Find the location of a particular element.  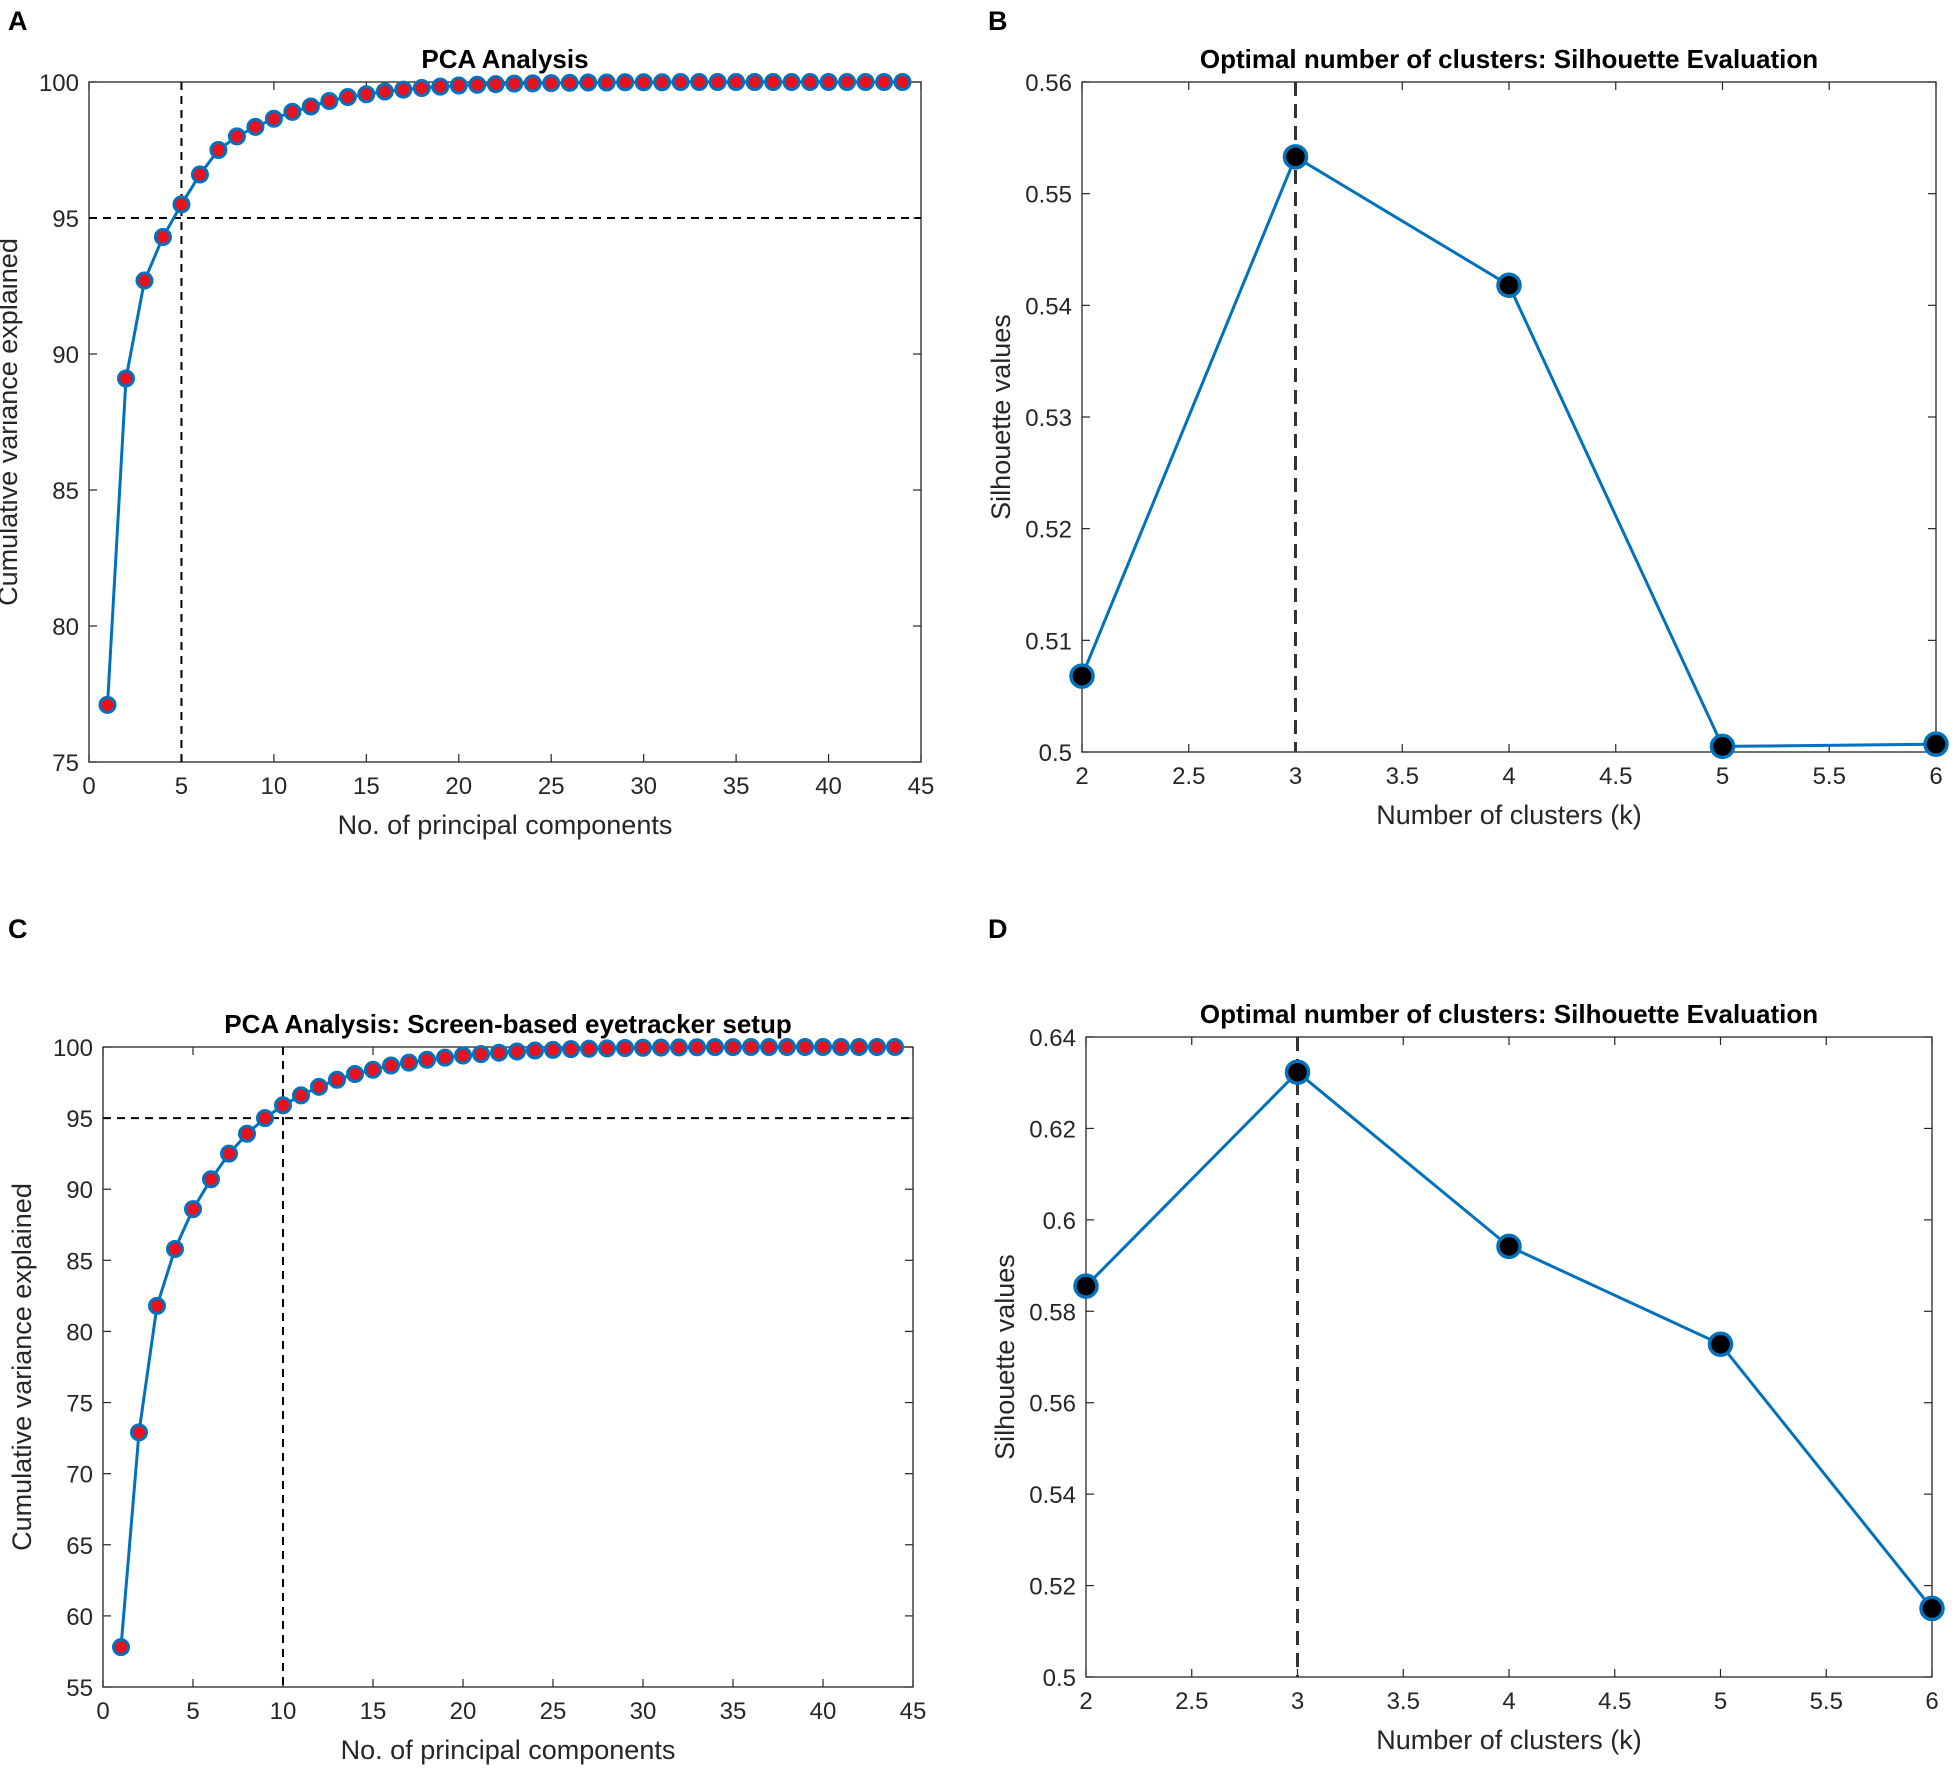

chart-a-x-axis-label: No. of principal components is located at coordinates (505, 825).